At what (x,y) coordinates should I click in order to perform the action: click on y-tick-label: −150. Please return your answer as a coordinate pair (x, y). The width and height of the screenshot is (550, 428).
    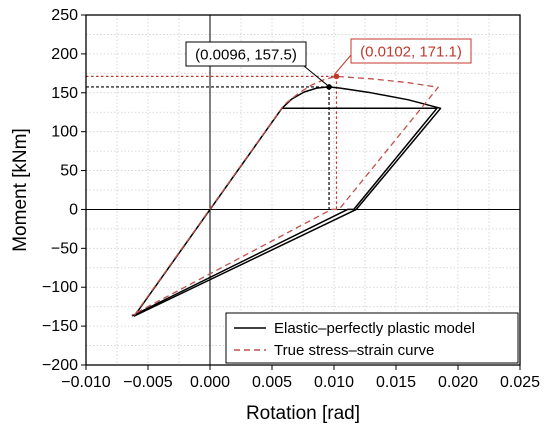
    Looking at the image, I should click on (60, 326).